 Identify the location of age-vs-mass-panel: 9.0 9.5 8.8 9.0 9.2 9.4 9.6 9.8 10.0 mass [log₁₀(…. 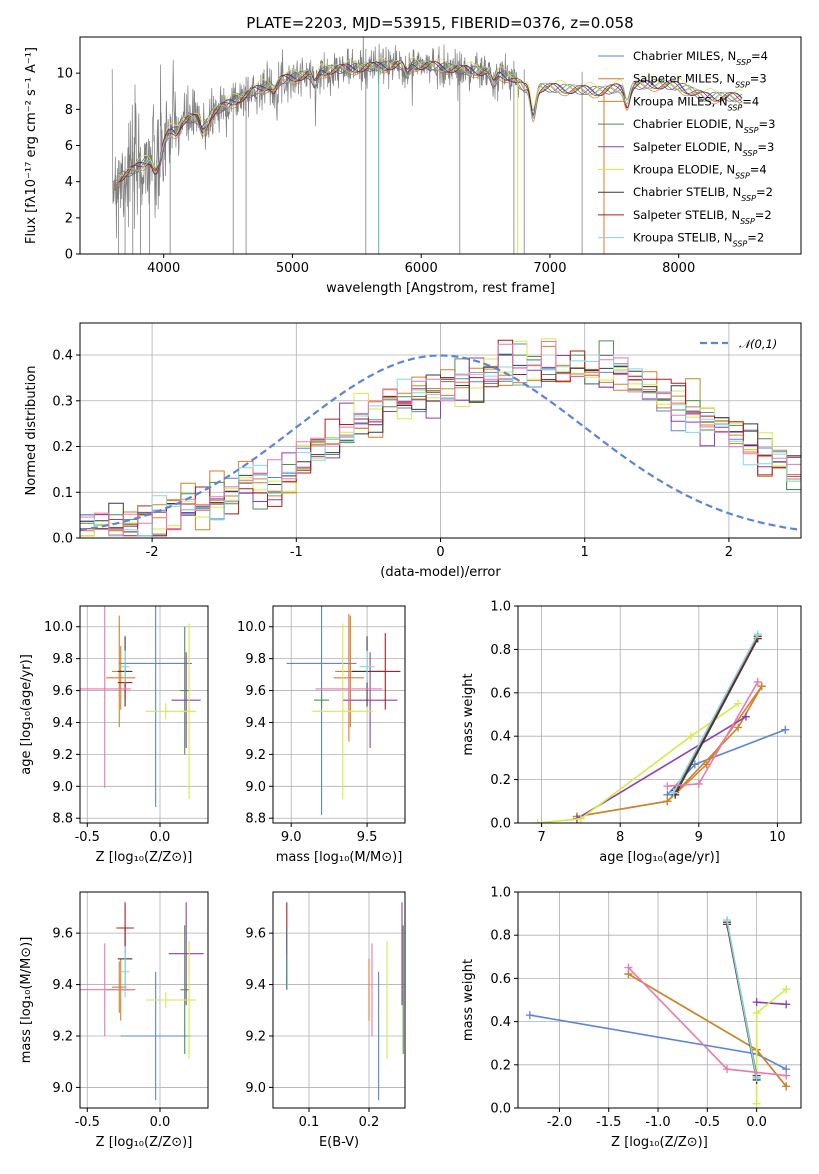
(321, 735).